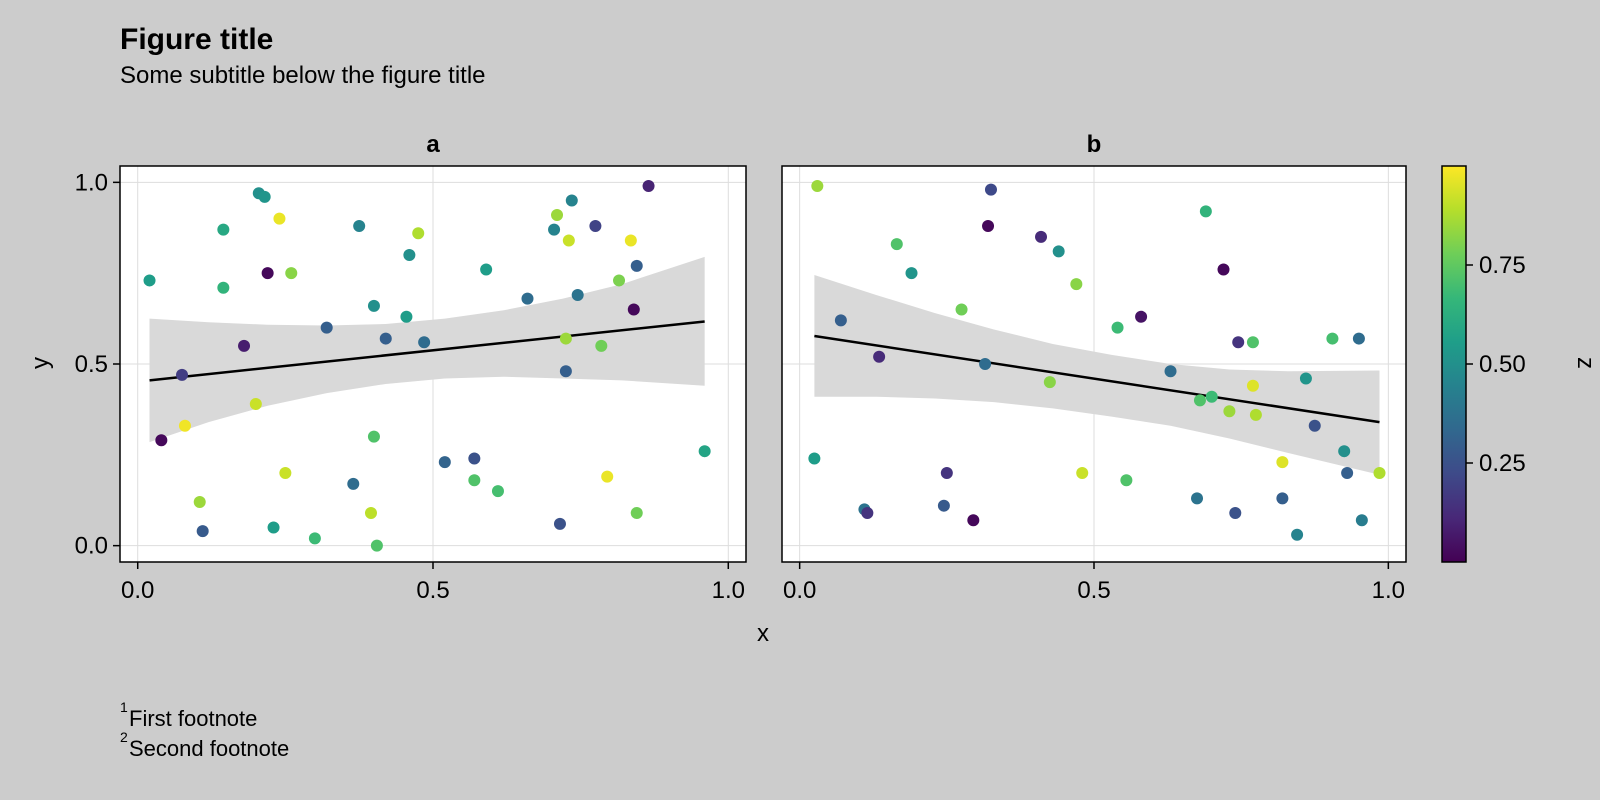 This screenshot has width=1600, height=800. What do you see at coordinates (1585, 363) in the screenshot?
I see `colorbar-label: z` at bounding box center [1585, 363].